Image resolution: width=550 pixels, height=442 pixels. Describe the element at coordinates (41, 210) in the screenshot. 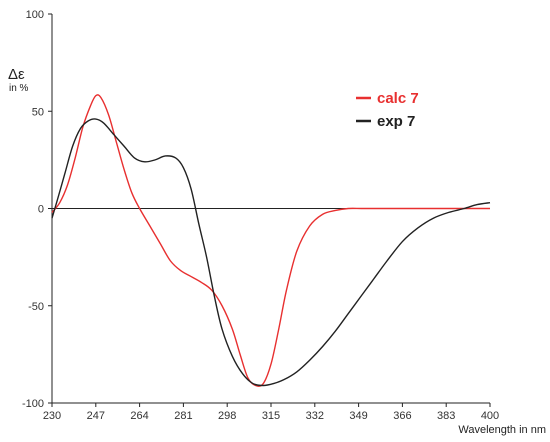

I see `y-tick-label: 0` at that location.